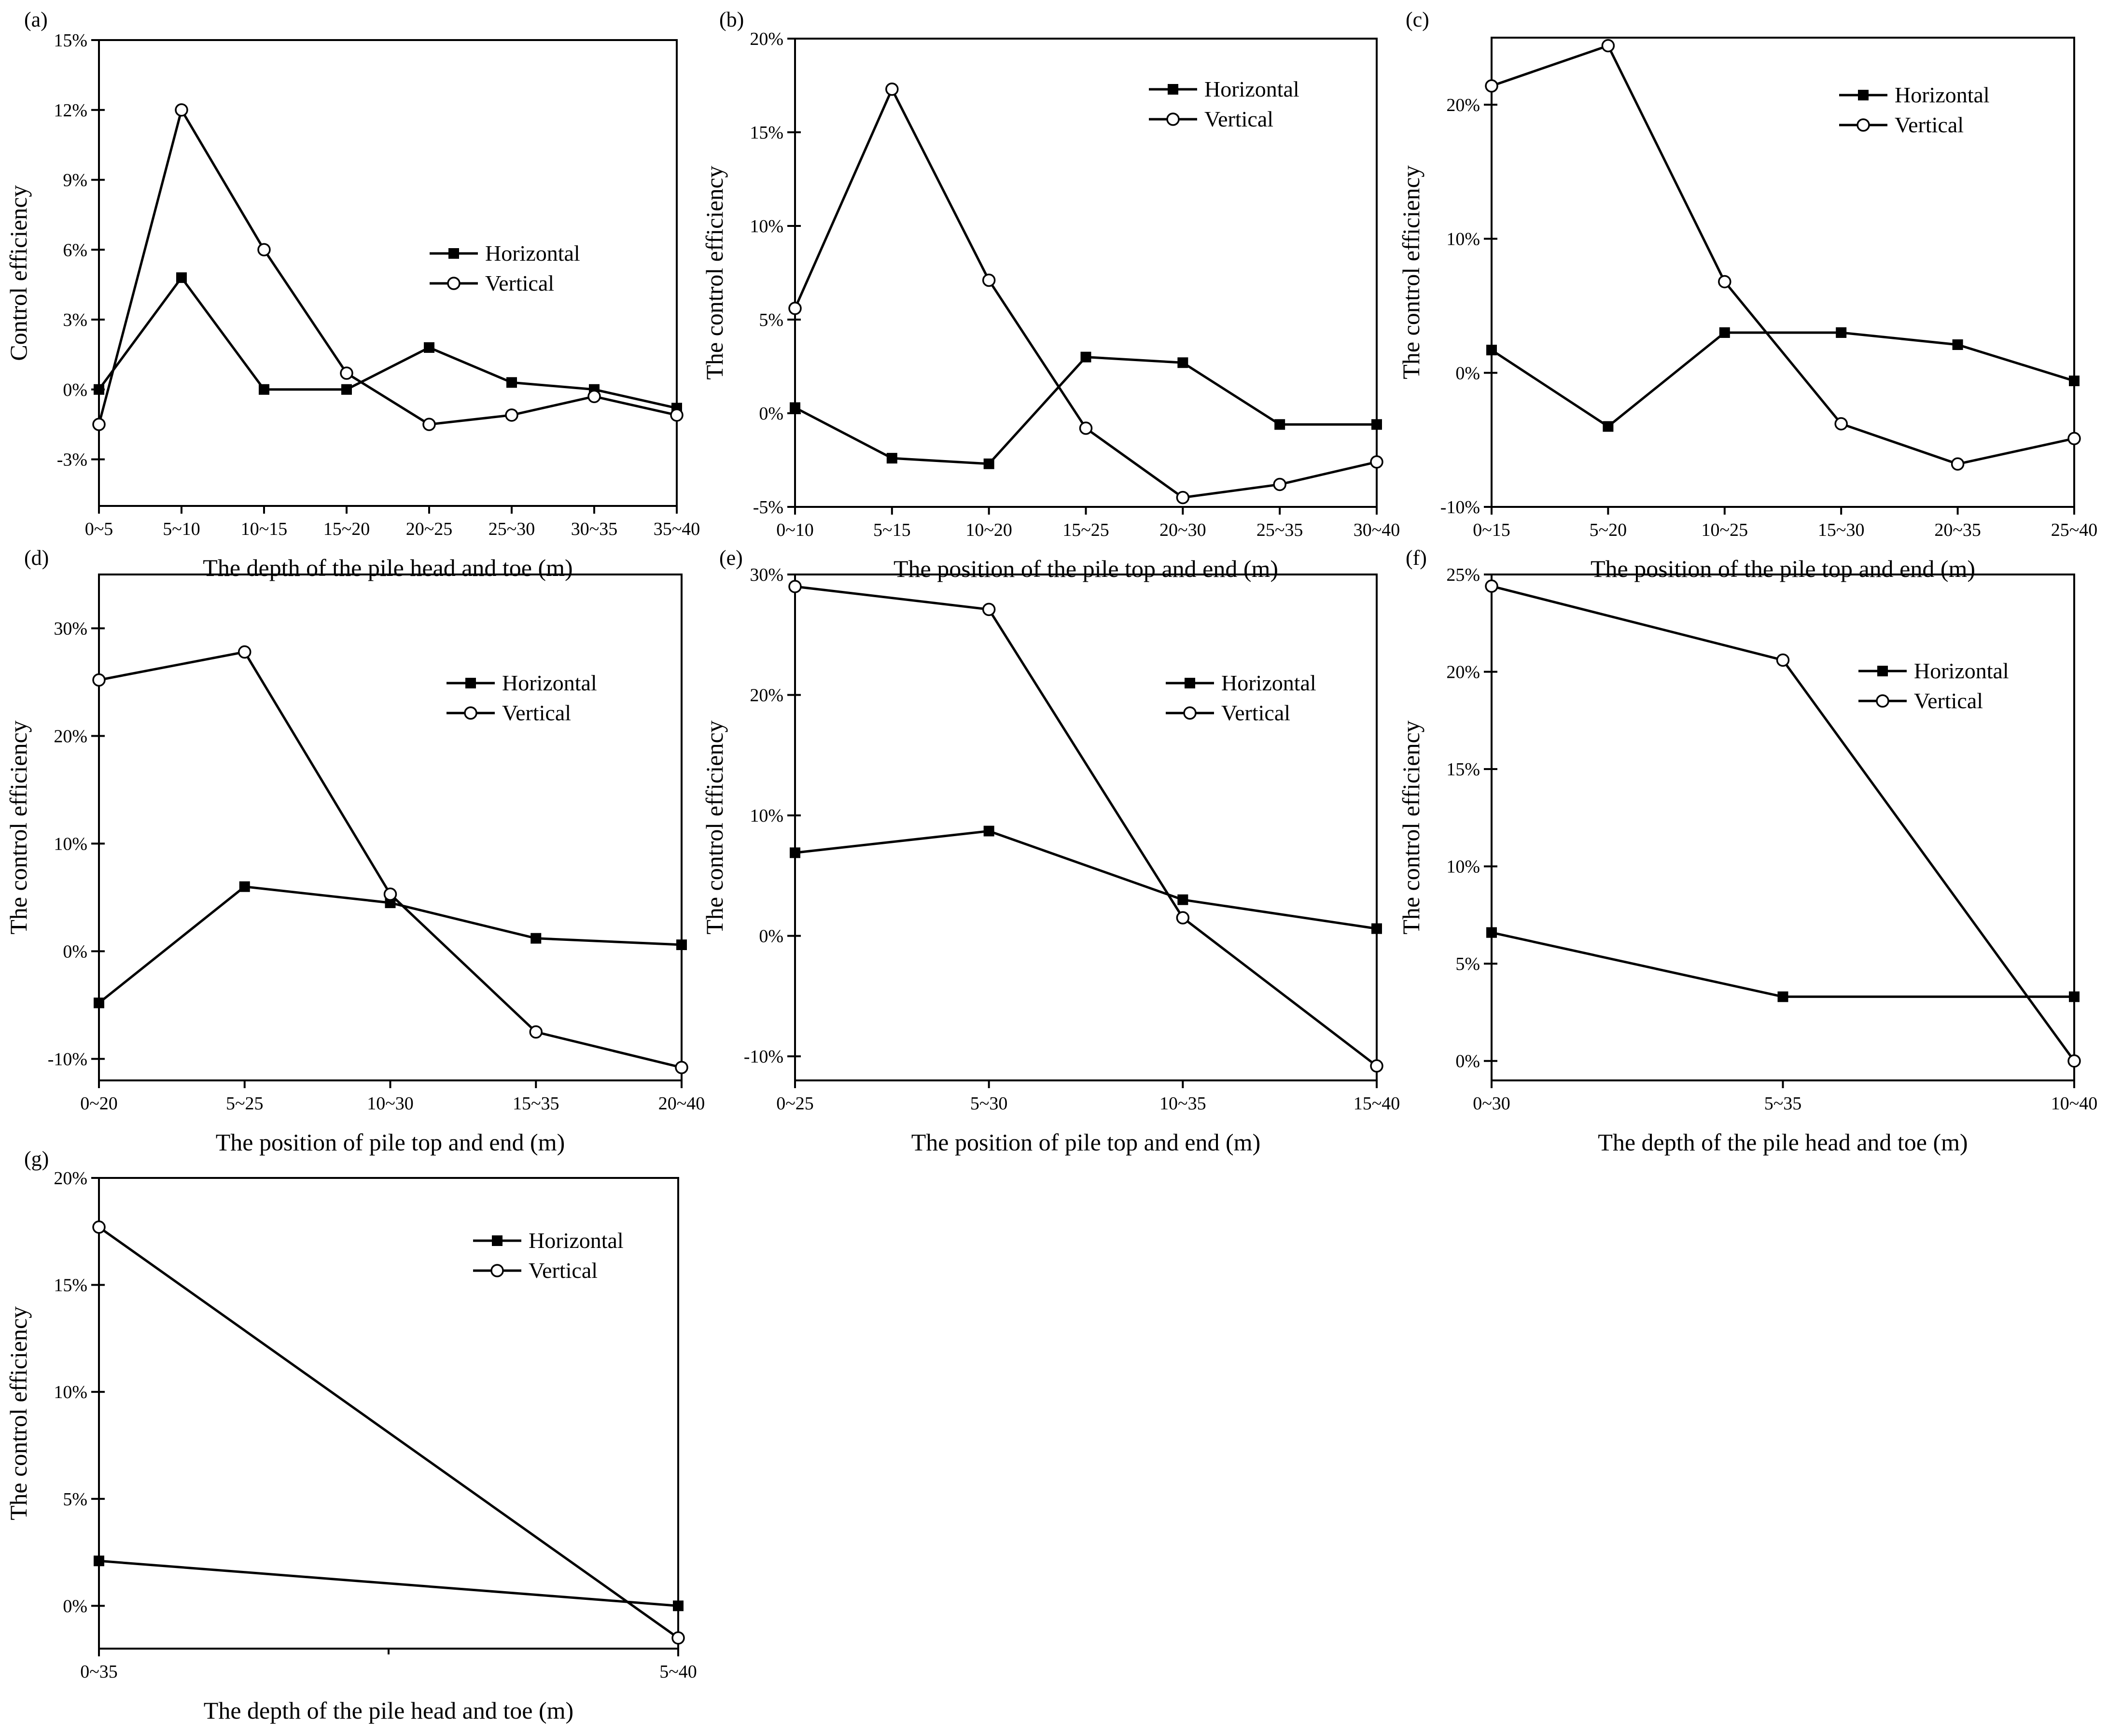 This screenshot has width=2108, height=1736. I want to click on y-tick-label: 6%, so click(75, 250).